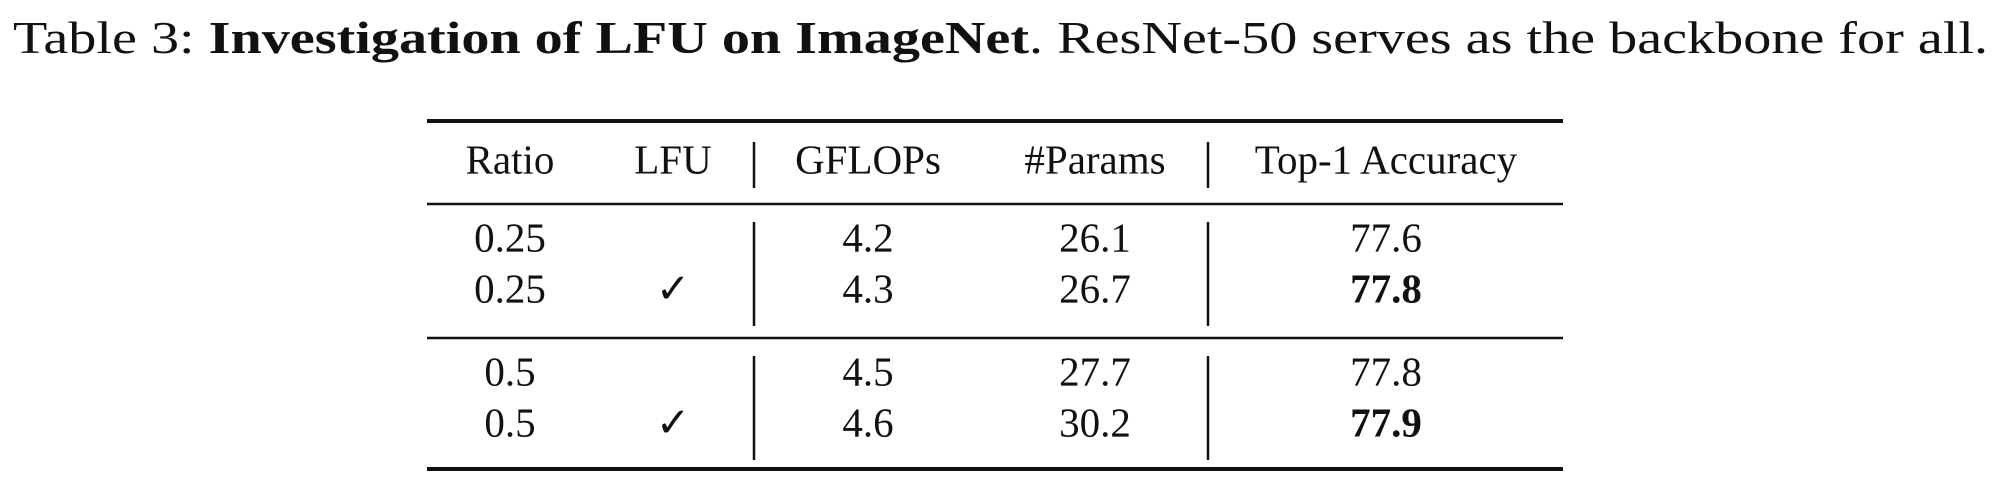  Describe the element at coordinates (1095, 288) in the screenshot. I see `body-cell: 26.7` at that location.